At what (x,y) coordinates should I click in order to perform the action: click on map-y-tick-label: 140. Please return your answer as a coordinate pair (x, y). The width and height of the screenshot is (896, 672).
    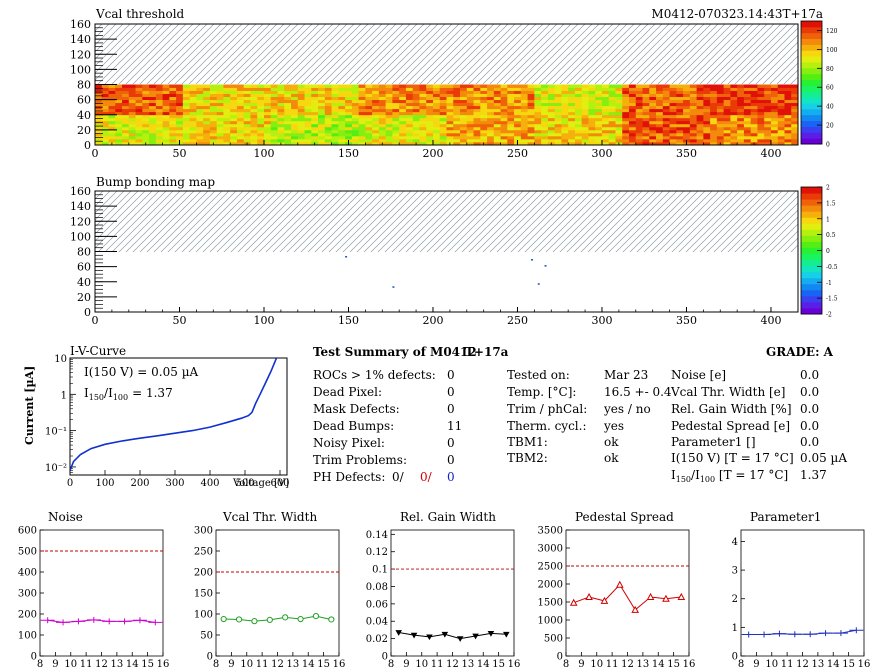
    Looking at the image, I should click on (80, 39).